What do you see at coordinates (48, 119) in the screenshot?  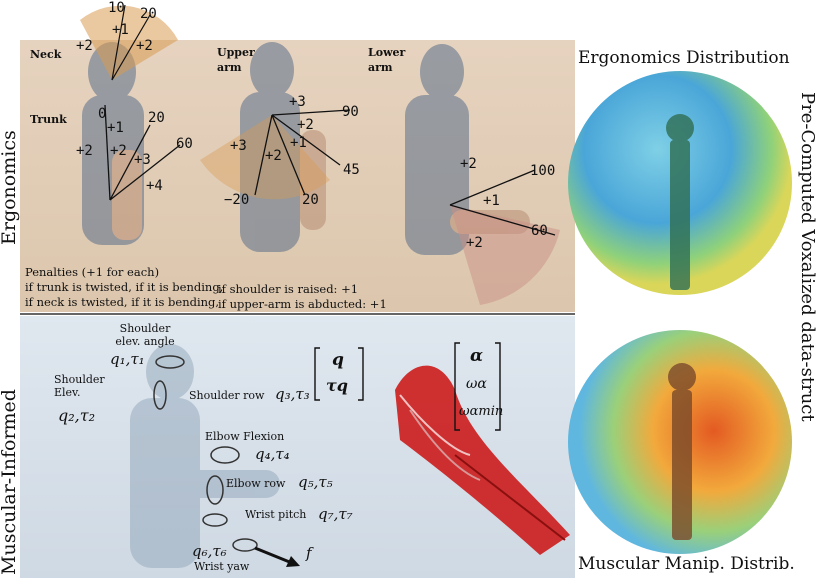 I see `trunk-label: Trunk` at bounding box center [48, 119].